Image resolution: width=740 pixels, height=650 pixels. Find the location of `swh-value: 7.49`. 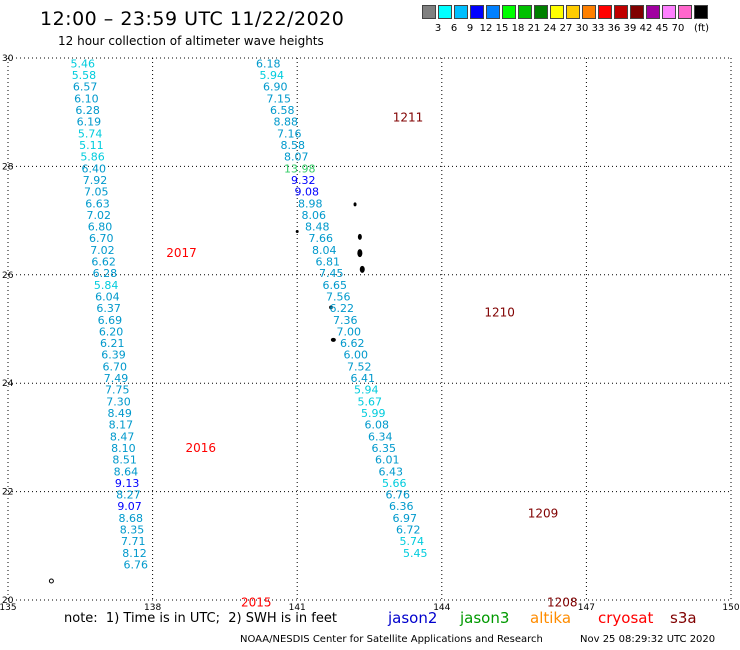

swh-value: 7.49 is located at coordinates (116, 378).